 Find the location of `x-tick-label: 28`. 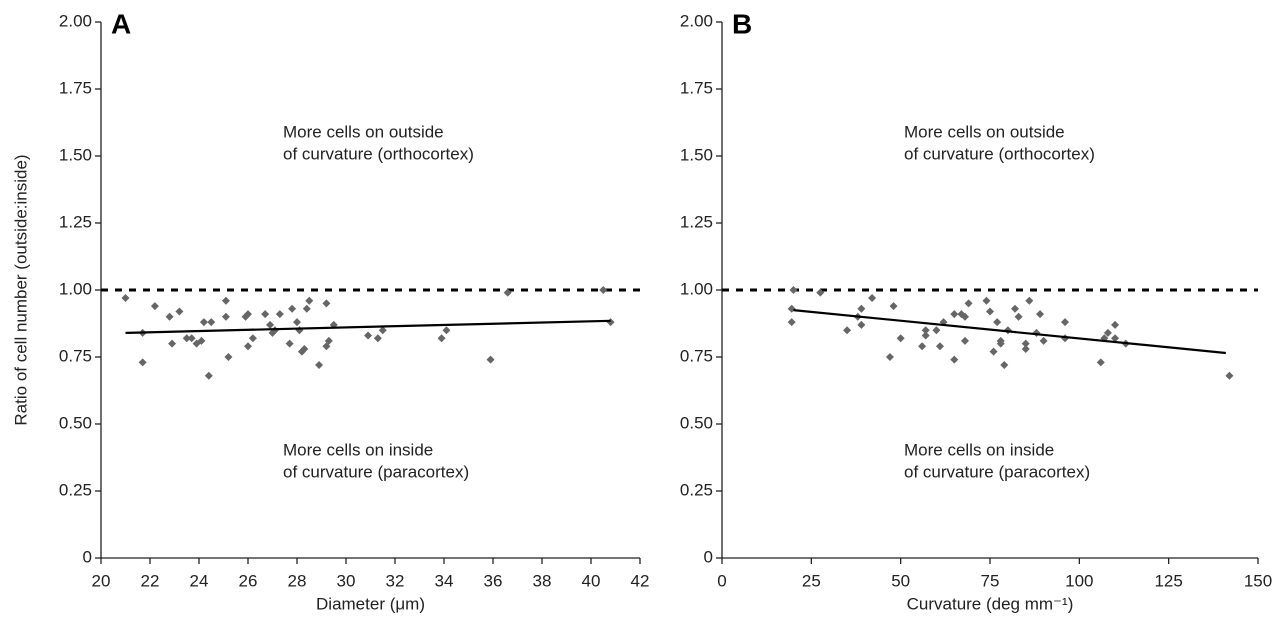

x-tick-label: 28 is located at coordinates (297, 580).